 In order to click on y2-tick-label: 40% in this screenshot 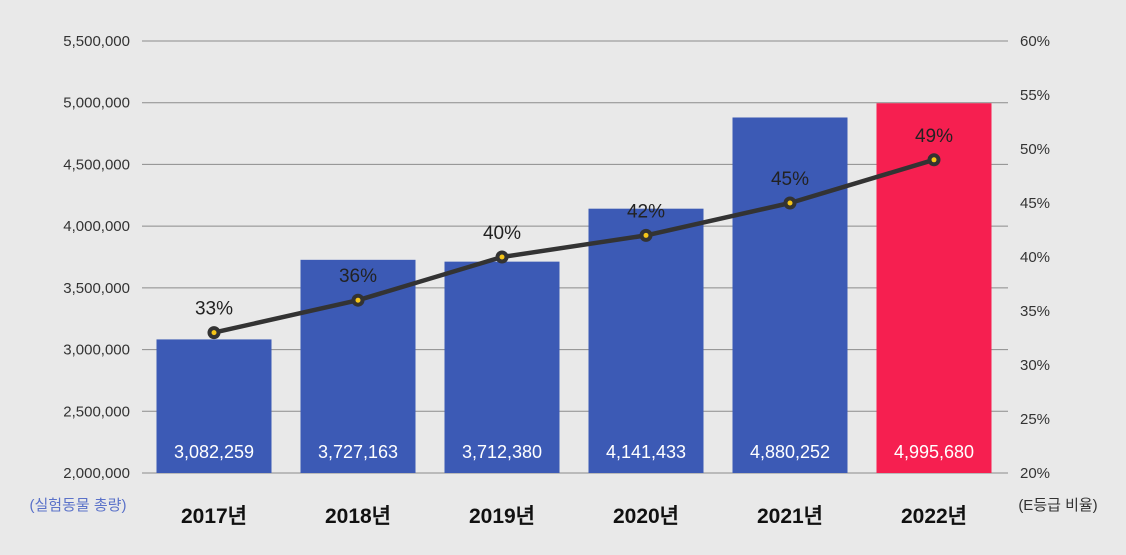, I will do `click(1035, 257)`.